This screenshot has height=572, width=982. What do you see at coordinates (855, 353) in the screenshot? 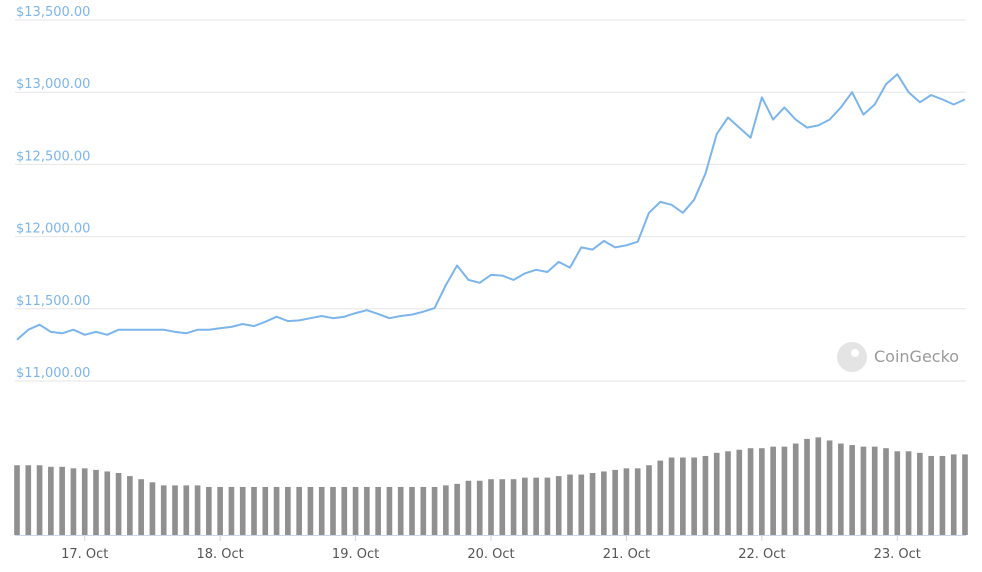
I see `watermark-eye` at bounding box center [855, 353].